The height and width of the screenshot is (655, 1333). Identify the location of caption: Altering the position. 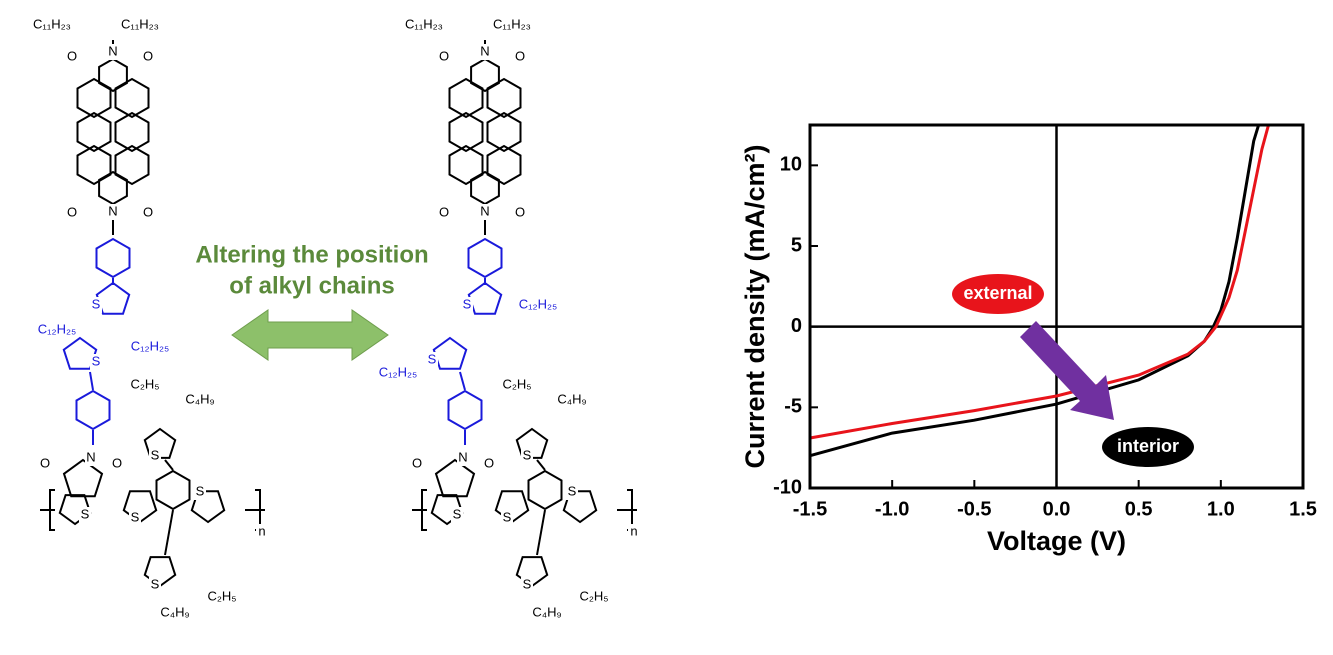
(311, 254).